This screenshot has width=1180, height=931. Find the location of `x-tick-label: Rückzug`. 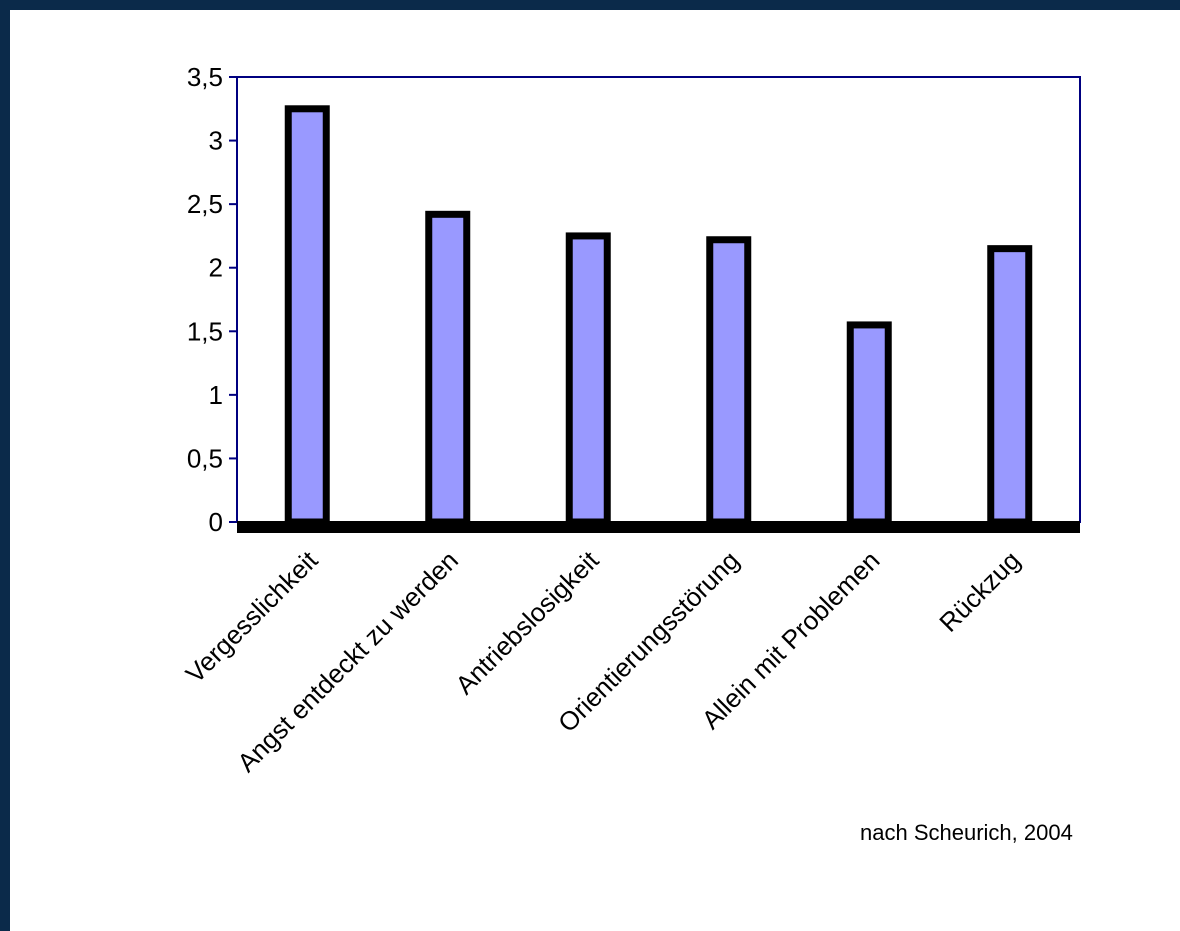

x-tick-label: Rückzug is located at coordinates (979, 591).